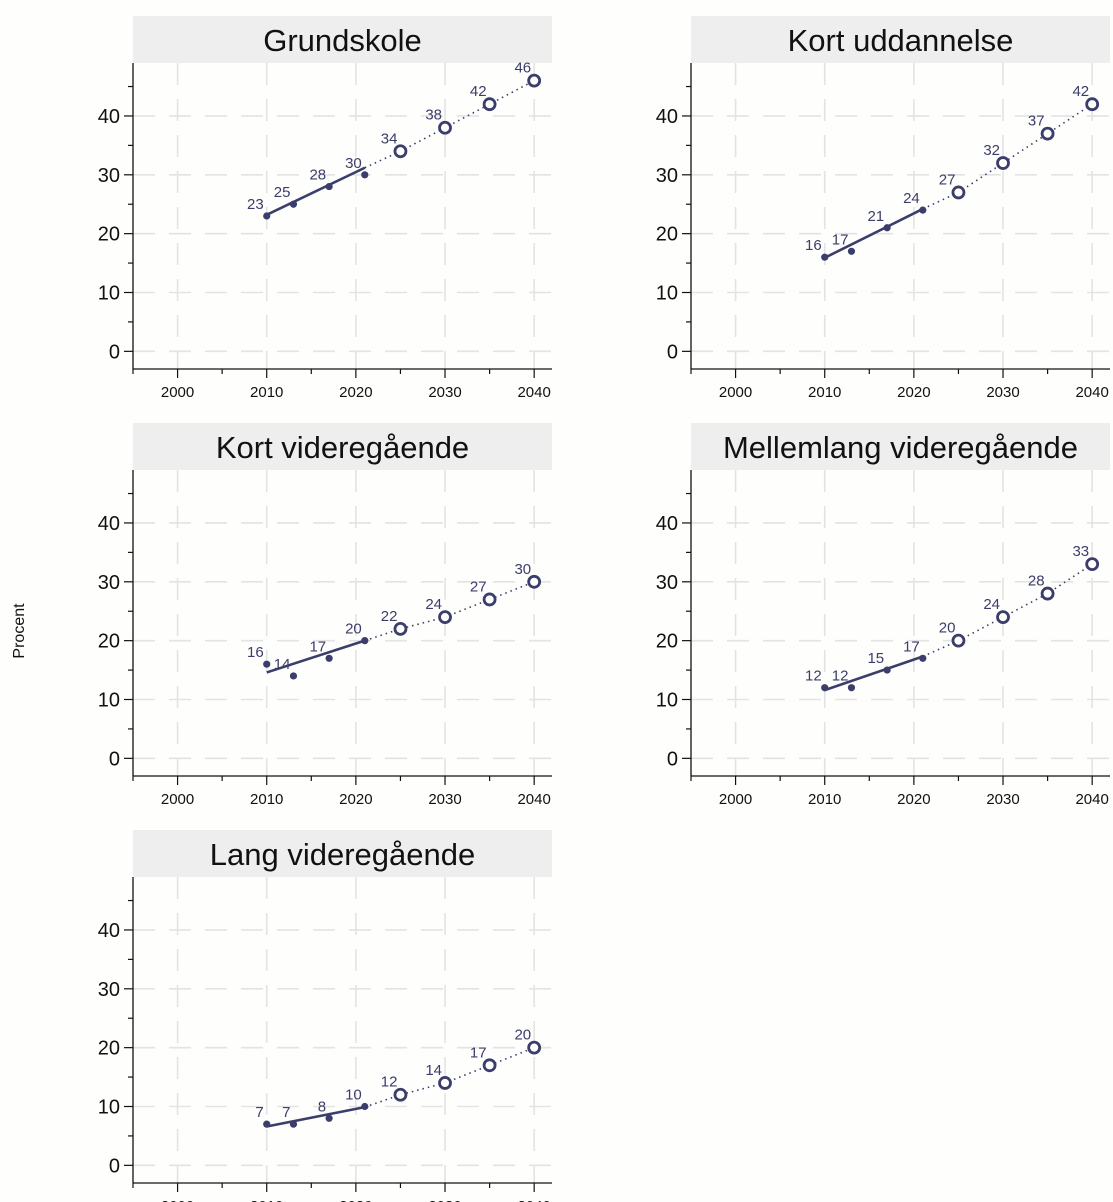 This screenshot has width=1113, height=1202. Describe the element at coordinates (1036, 121) in the screenshot. I see `data-label: 37` at that location.